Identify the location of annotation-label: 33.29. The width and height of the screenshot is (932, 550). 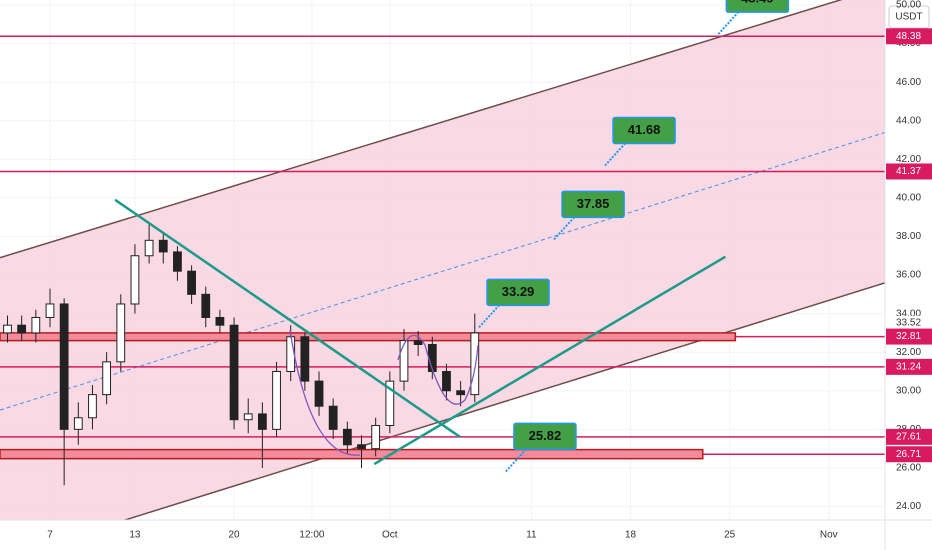
(518, 291).